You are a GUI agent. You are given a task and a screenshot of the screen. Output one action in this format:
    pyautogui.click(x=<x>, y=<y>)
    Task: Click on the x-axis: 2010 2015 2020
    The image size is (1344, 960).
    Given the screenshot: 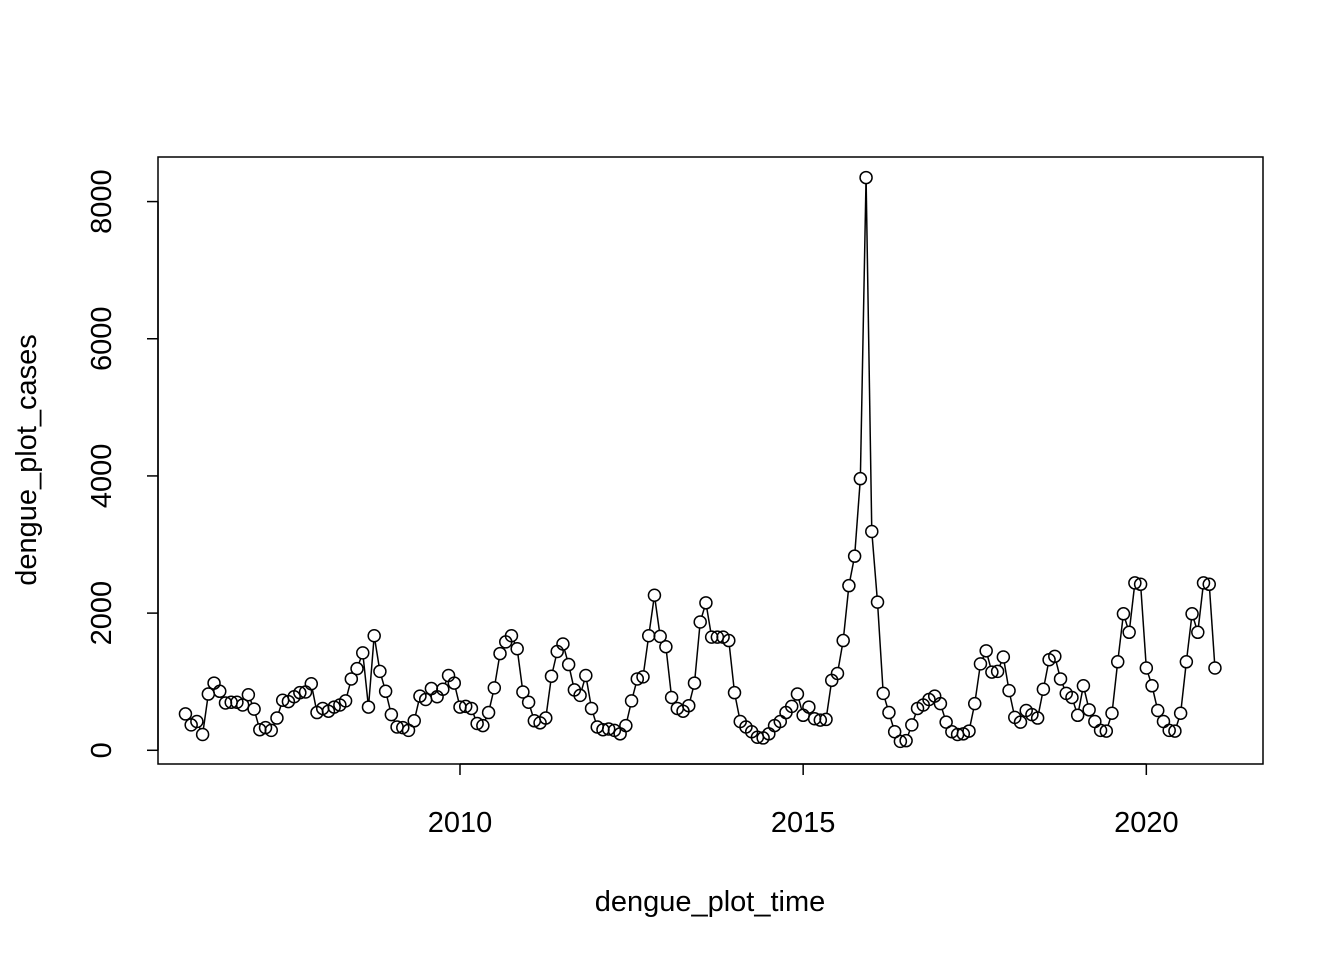 What is the action you would take?
    pyautogui.click(x=803, y=801)
    